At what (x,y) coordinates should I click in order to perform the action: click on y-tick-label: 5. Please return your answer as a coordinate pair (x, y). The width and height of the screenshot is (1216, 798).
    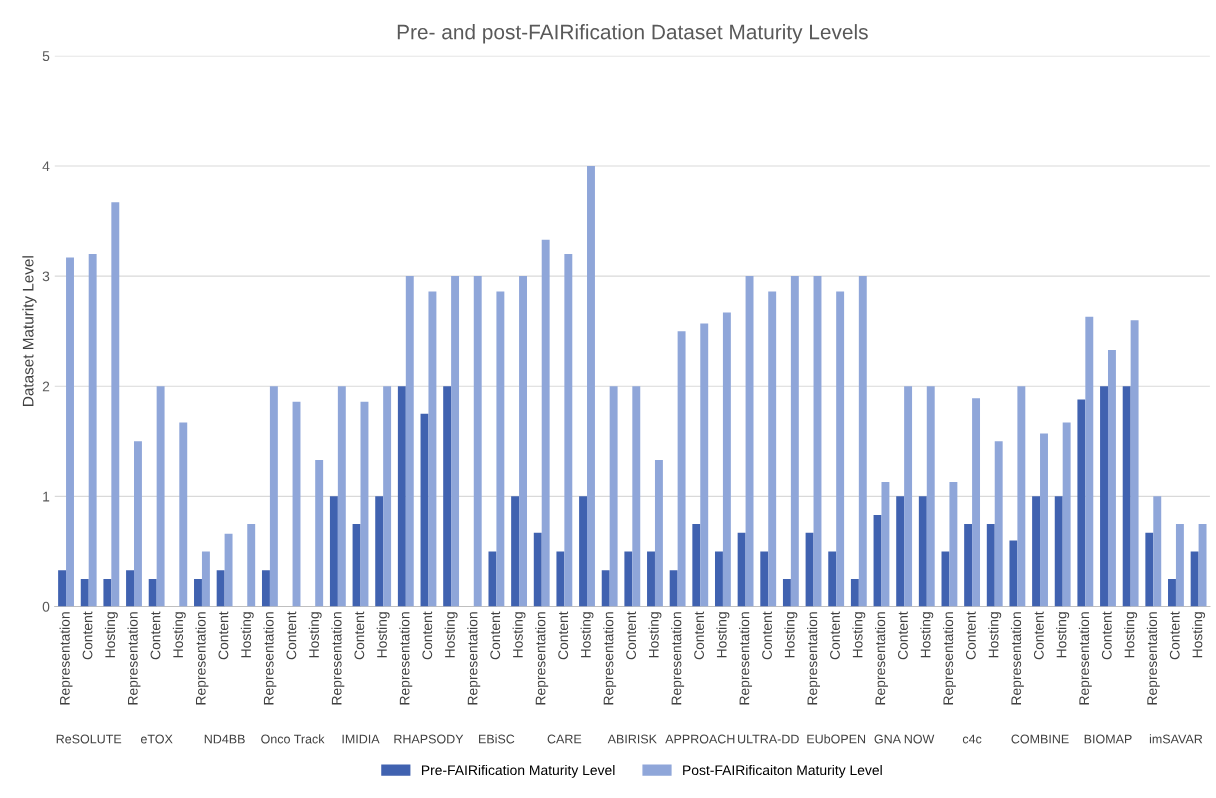
    Looking at the image, I should click on (46, 56).